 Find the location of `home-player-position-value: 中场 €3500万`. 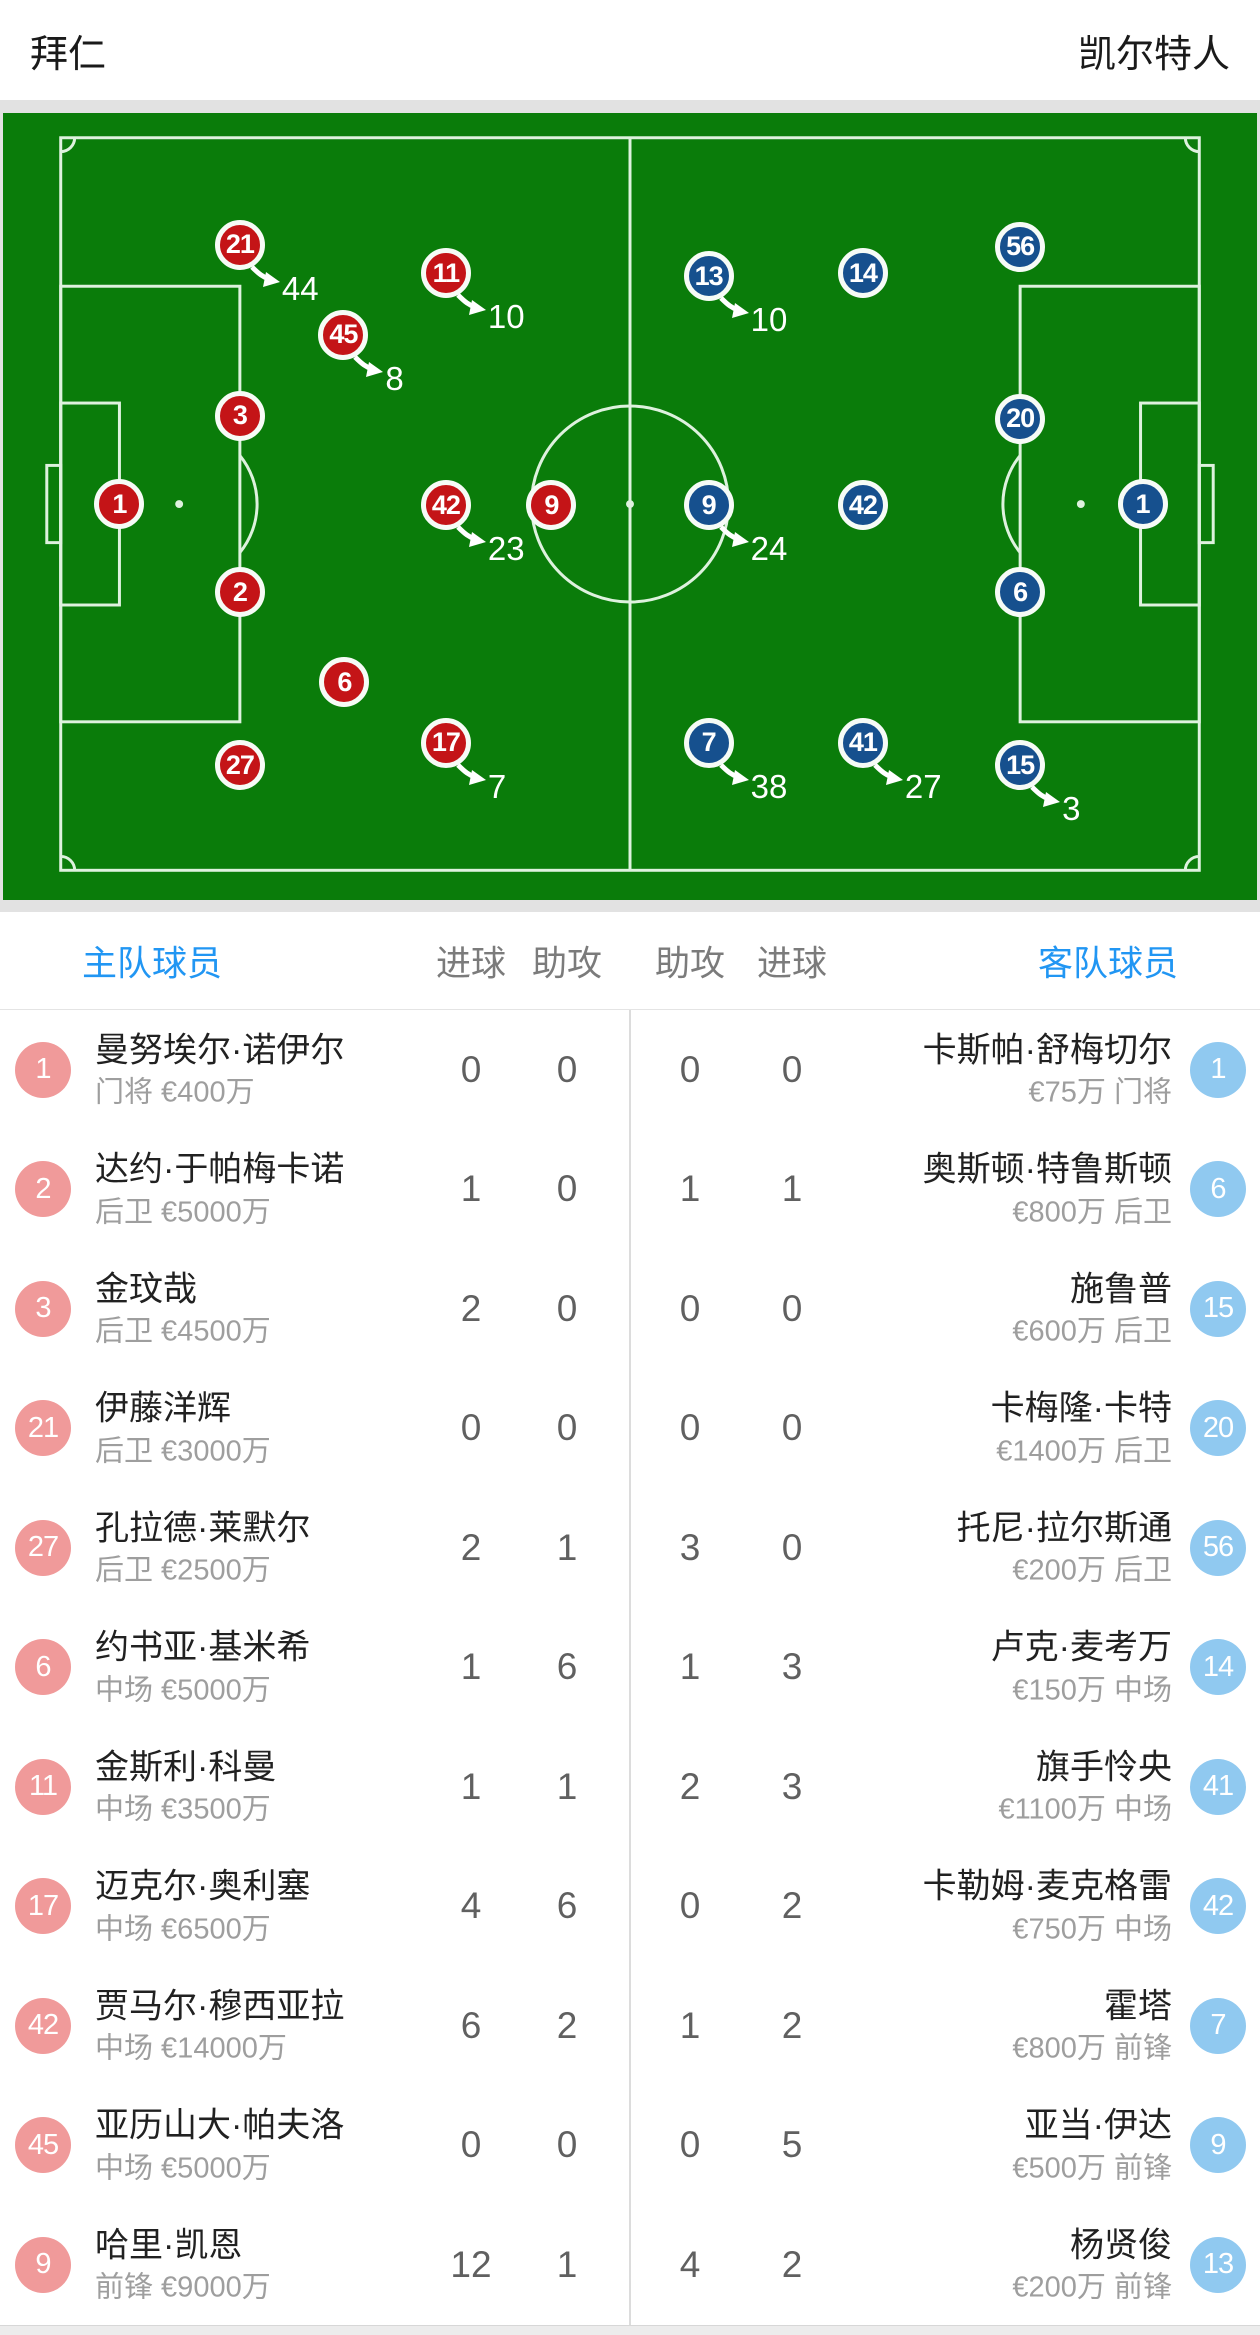

home-player-position-value: 中场 €3500万 is located at coordinates (183, 1809).